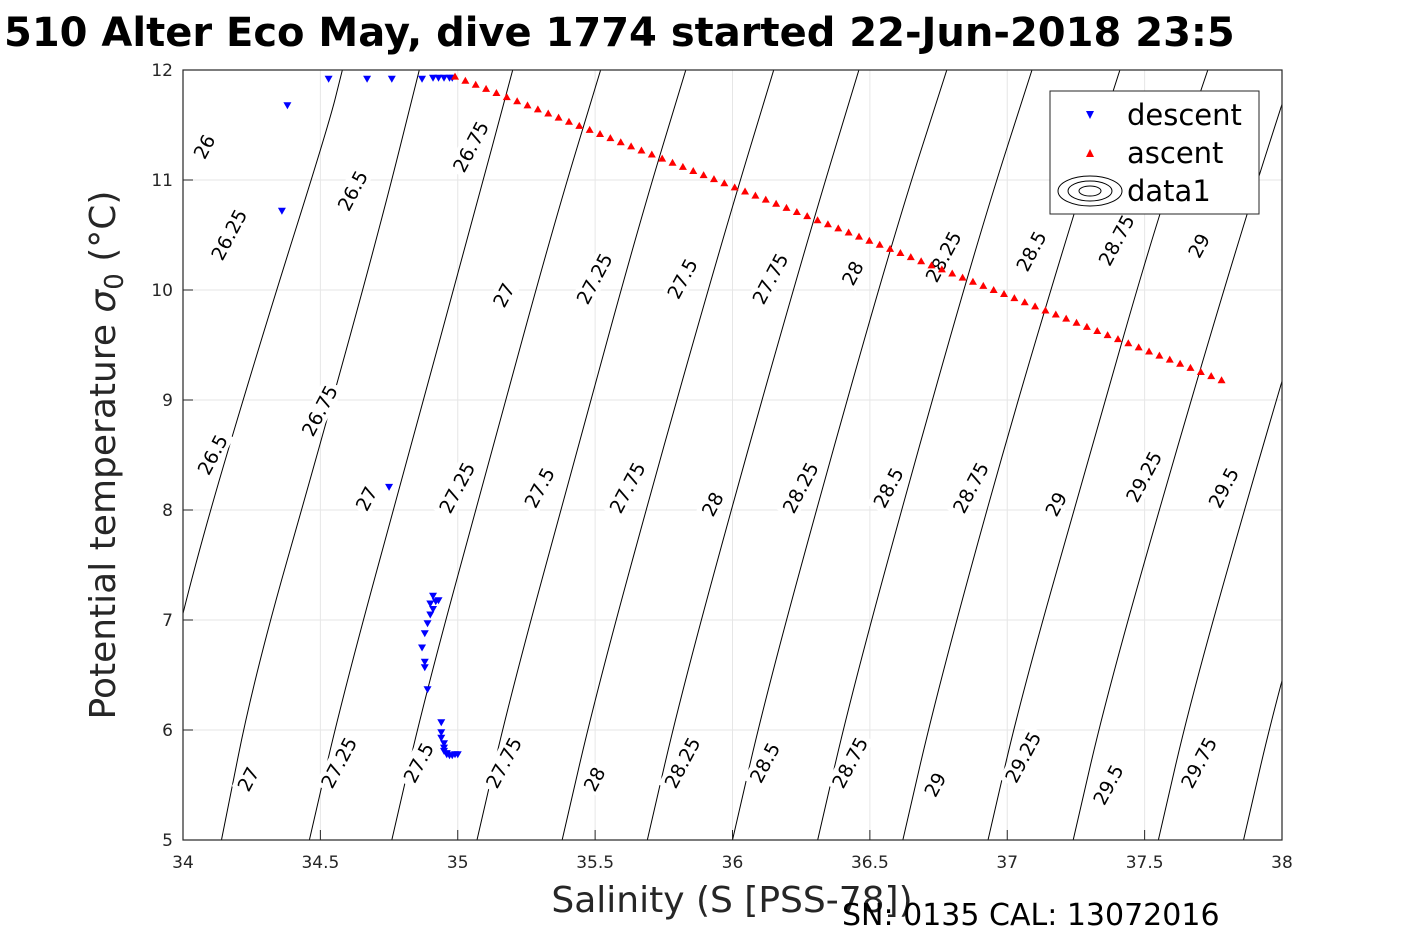  Describe the element at coordinates (1090, 115) in the screenshot. I see `legend-descent-marker` at that location.